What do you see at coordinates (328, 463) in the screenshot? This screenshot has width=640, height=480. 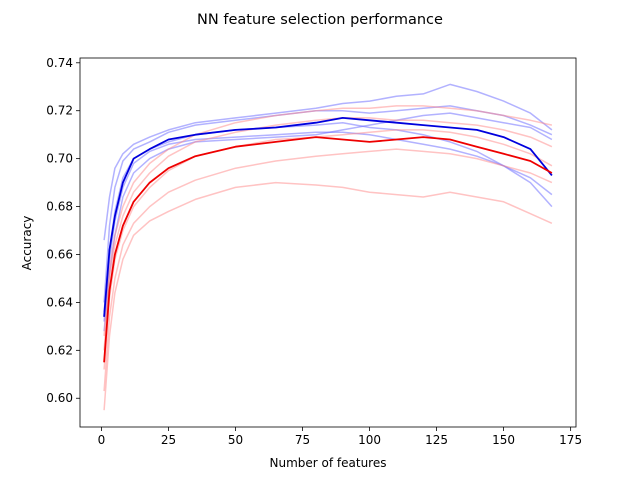 I see `x-axis-label: Number of features` at bounding box center [328, 463].